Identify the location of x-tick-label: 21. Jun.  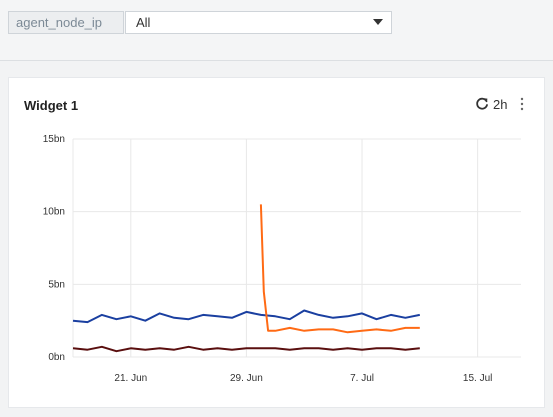
(130, 378).